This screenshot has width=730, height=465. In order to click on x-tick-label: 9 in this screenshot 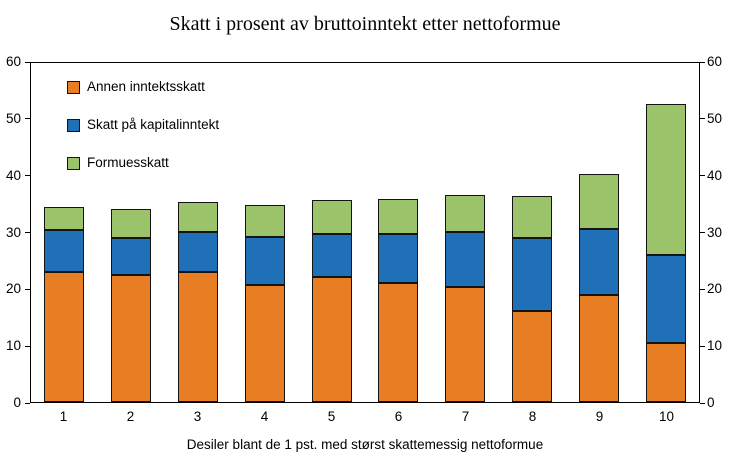, I will do `click(599, 416)`.